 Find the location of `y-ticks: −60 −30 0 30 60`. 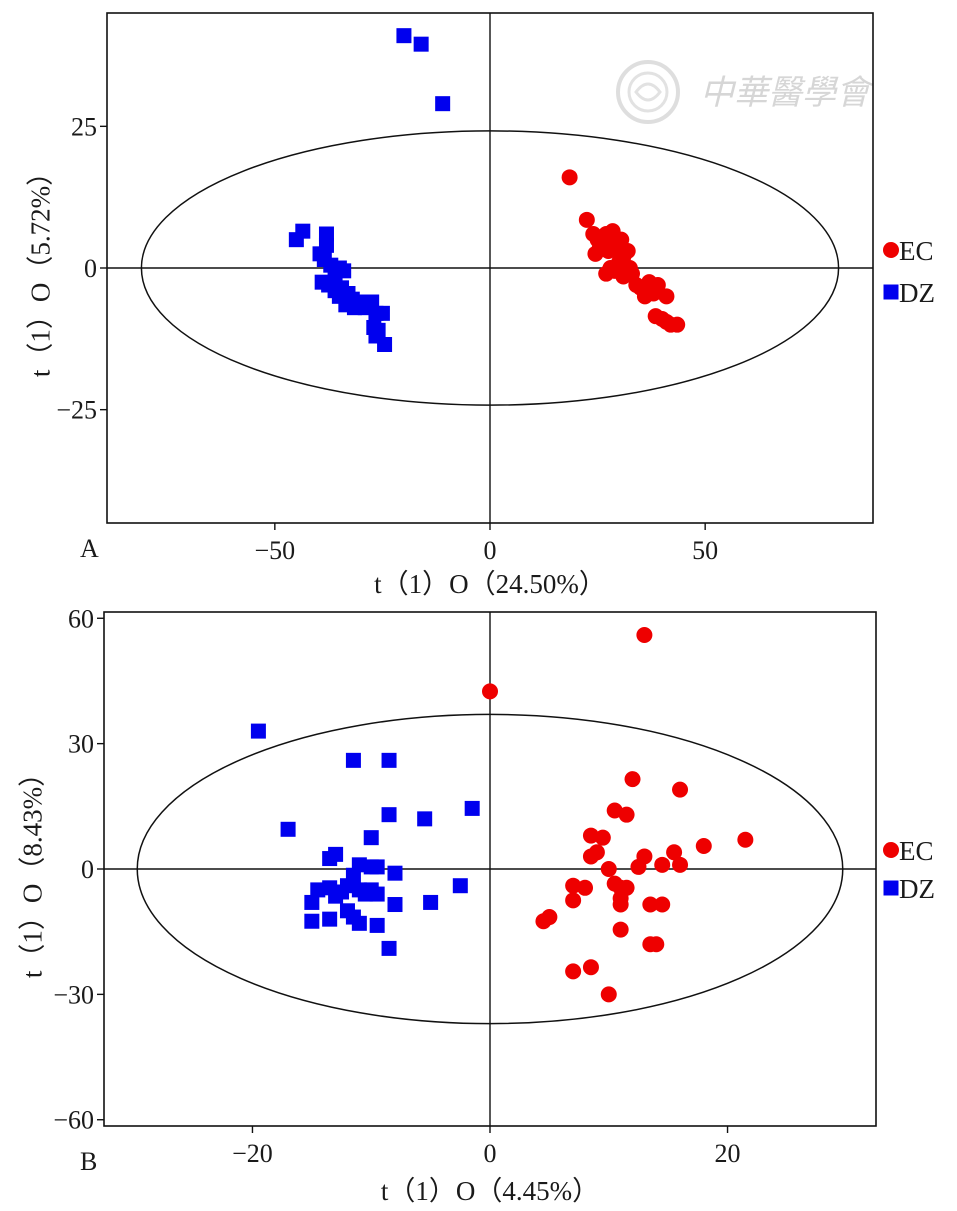

y-ticks: −60 −30 0 30 60 is located at coordinates (78, 869).